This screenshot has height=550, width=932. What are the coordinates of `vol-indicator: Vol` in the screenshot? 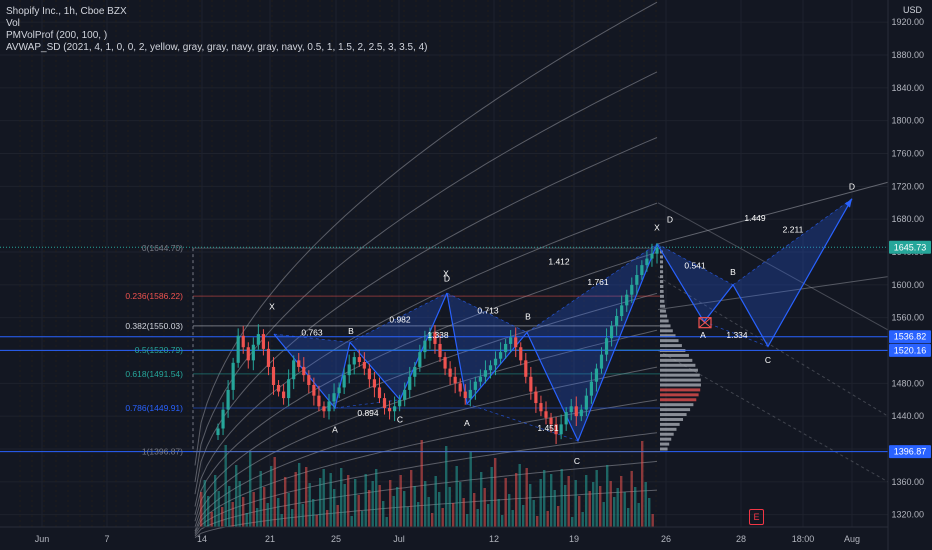 It's located at (13, 23).